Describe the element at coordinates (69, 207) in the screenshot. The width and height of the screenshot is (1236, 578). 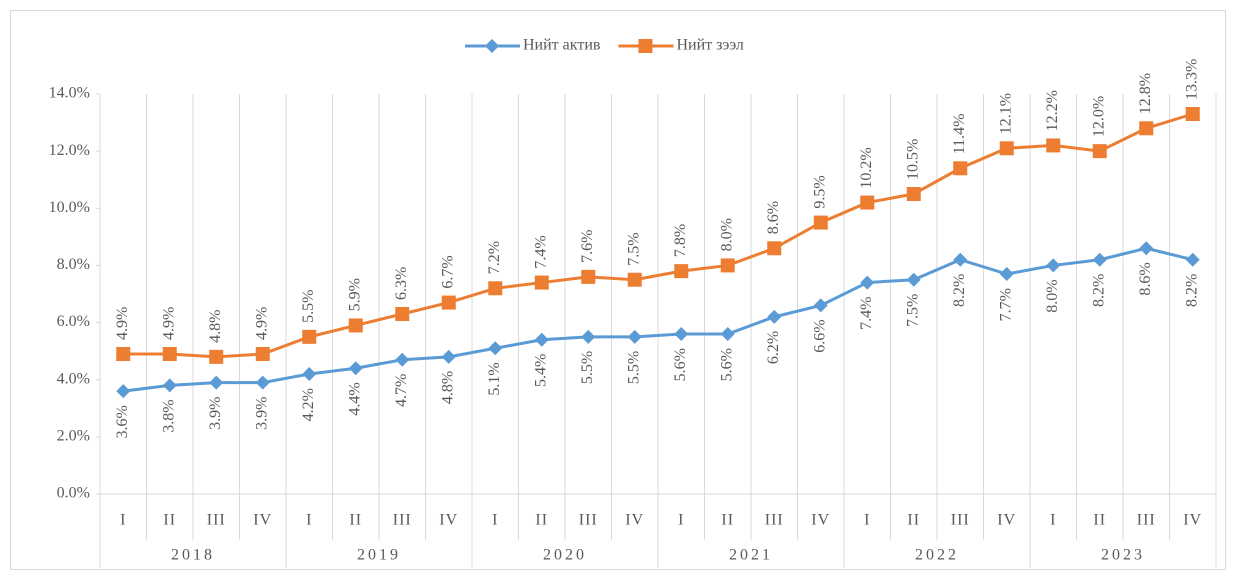
I see `y-tick-label: 10.0%` at that location.